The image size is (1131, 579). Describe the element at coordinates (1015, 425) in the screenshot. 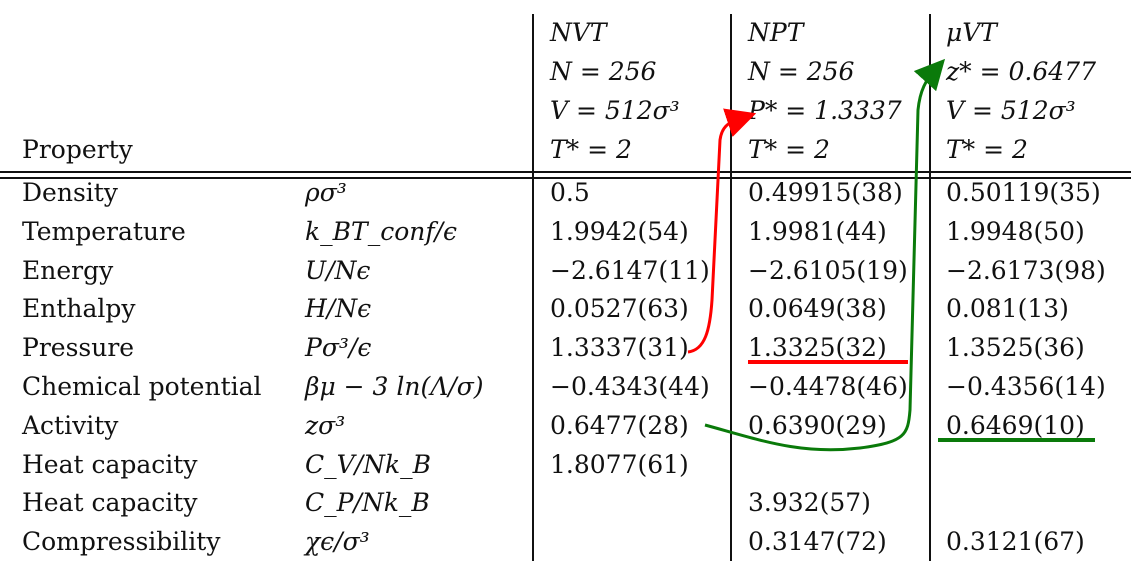

I see `property-value: 0.6469(10)` at that location.